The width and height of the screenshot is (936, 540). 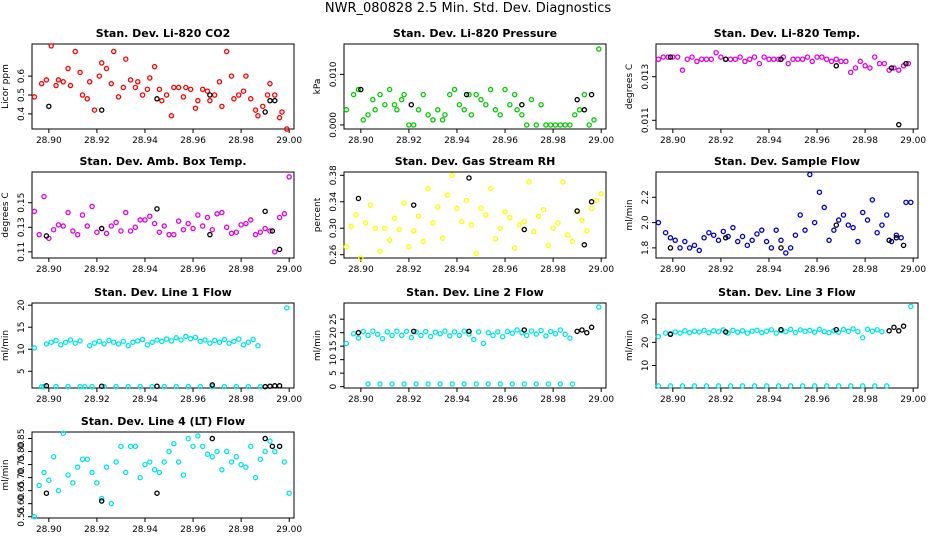 I want to click on y-tick-label: 0.11, so click(x=22, y=252).